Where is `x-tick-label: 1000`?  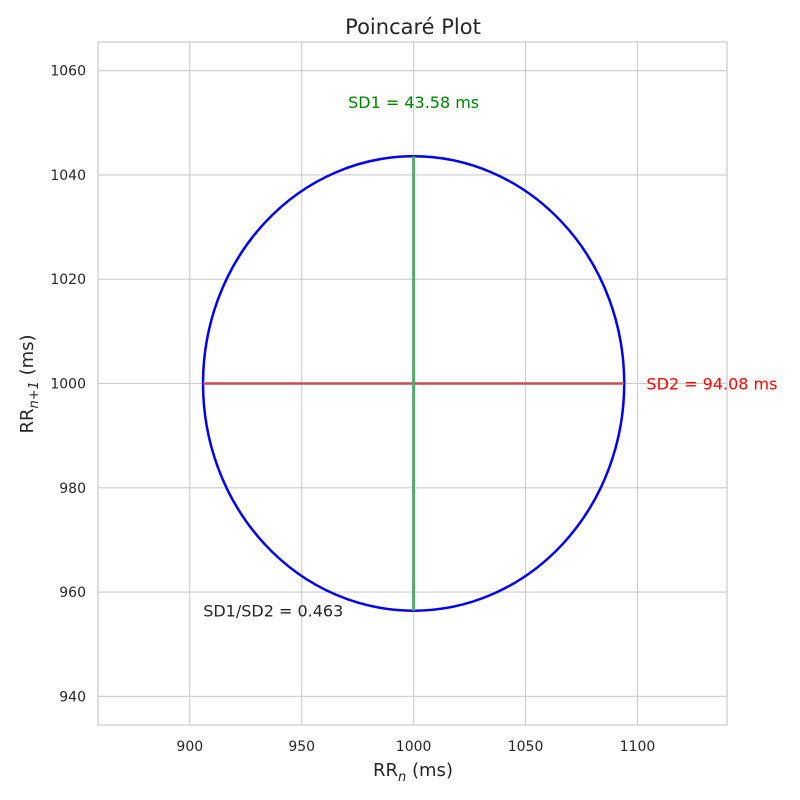 x-tick-label: 1000 is located at coordinates (414, 747).